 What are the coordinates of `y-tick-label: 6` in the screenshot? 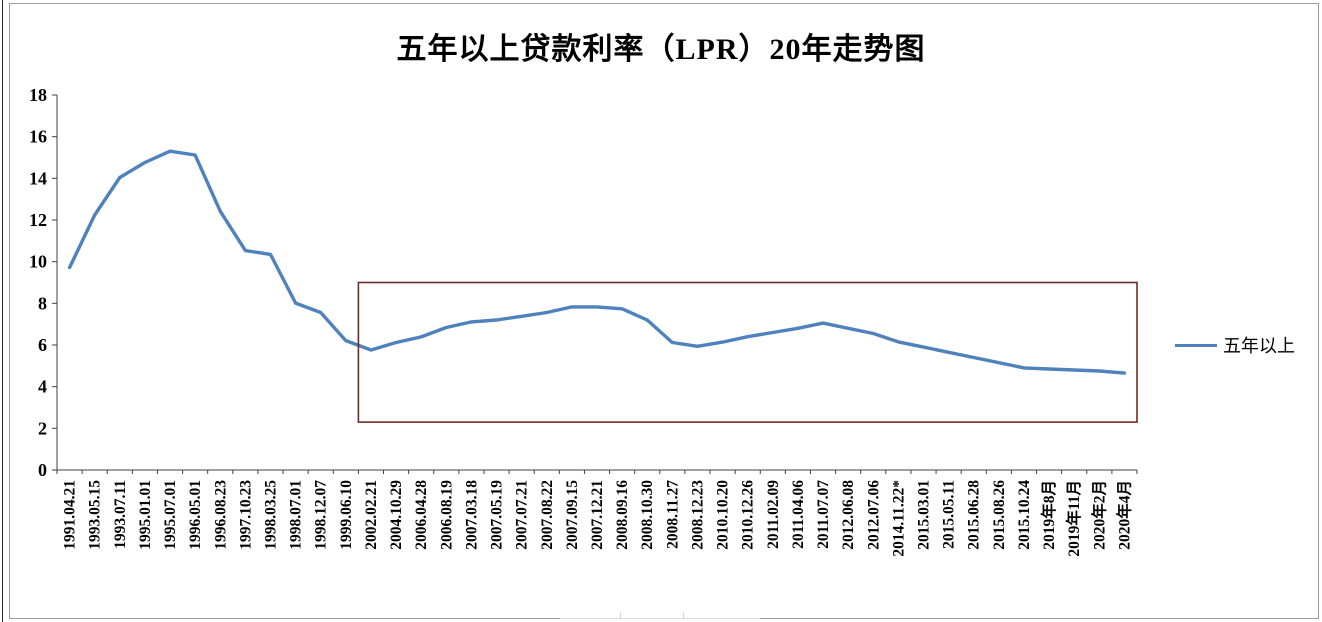 It's located at (42, 345).